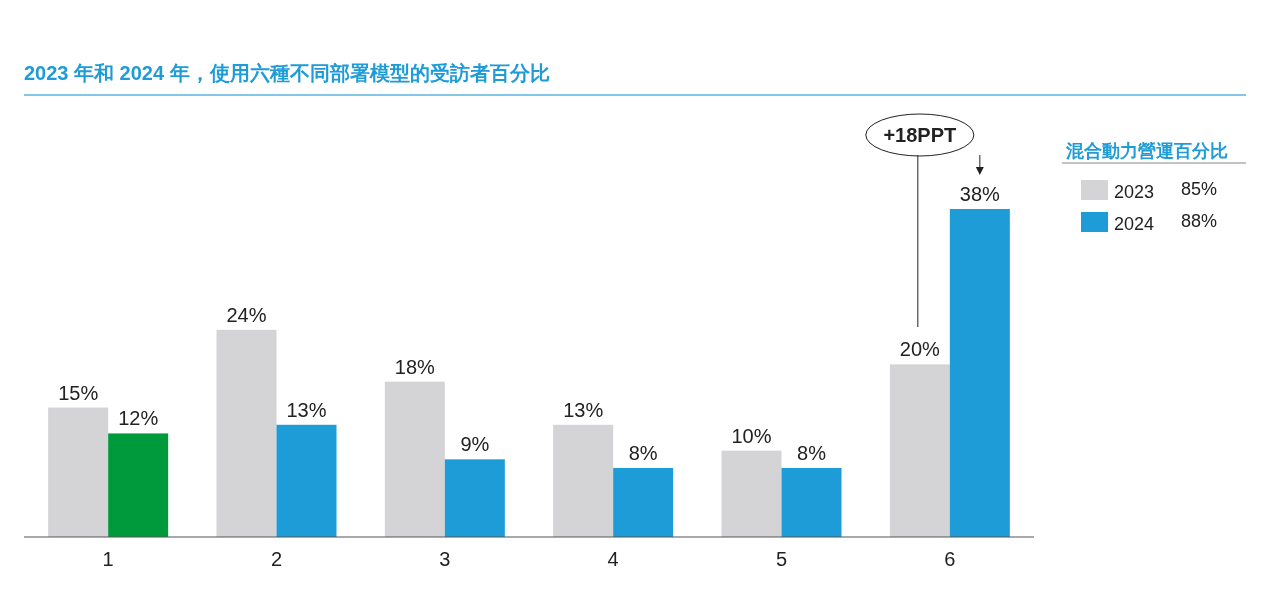 This screenshot has width=1268, height=596. Describe the element at coordinates (475, 444) in the screenshot. I see `data-label: 9%` at that location.